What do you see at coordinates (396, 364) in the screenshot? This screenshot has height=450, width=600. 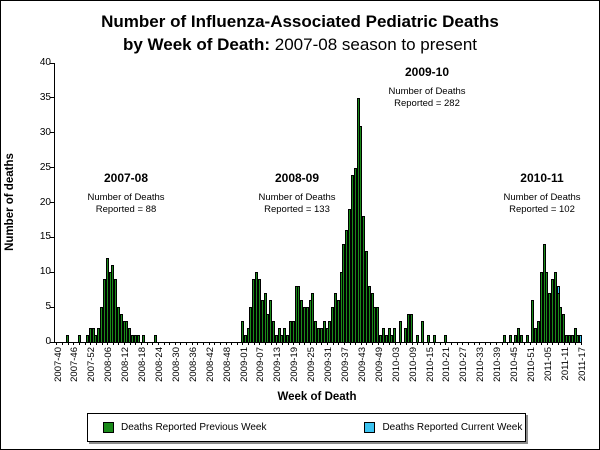 I see `x-tick-label: 2010-03` at bounding box center [396, 364].